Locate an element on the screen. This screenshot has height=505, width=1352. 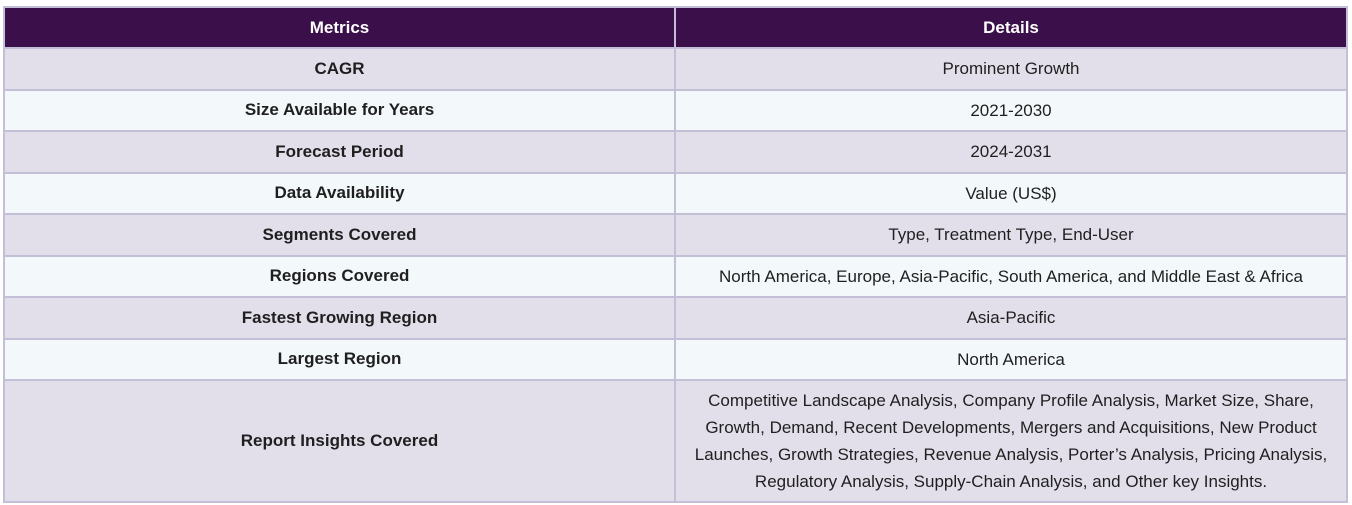
metric-cell: Segments Covered is located at coordinates (339, 235).